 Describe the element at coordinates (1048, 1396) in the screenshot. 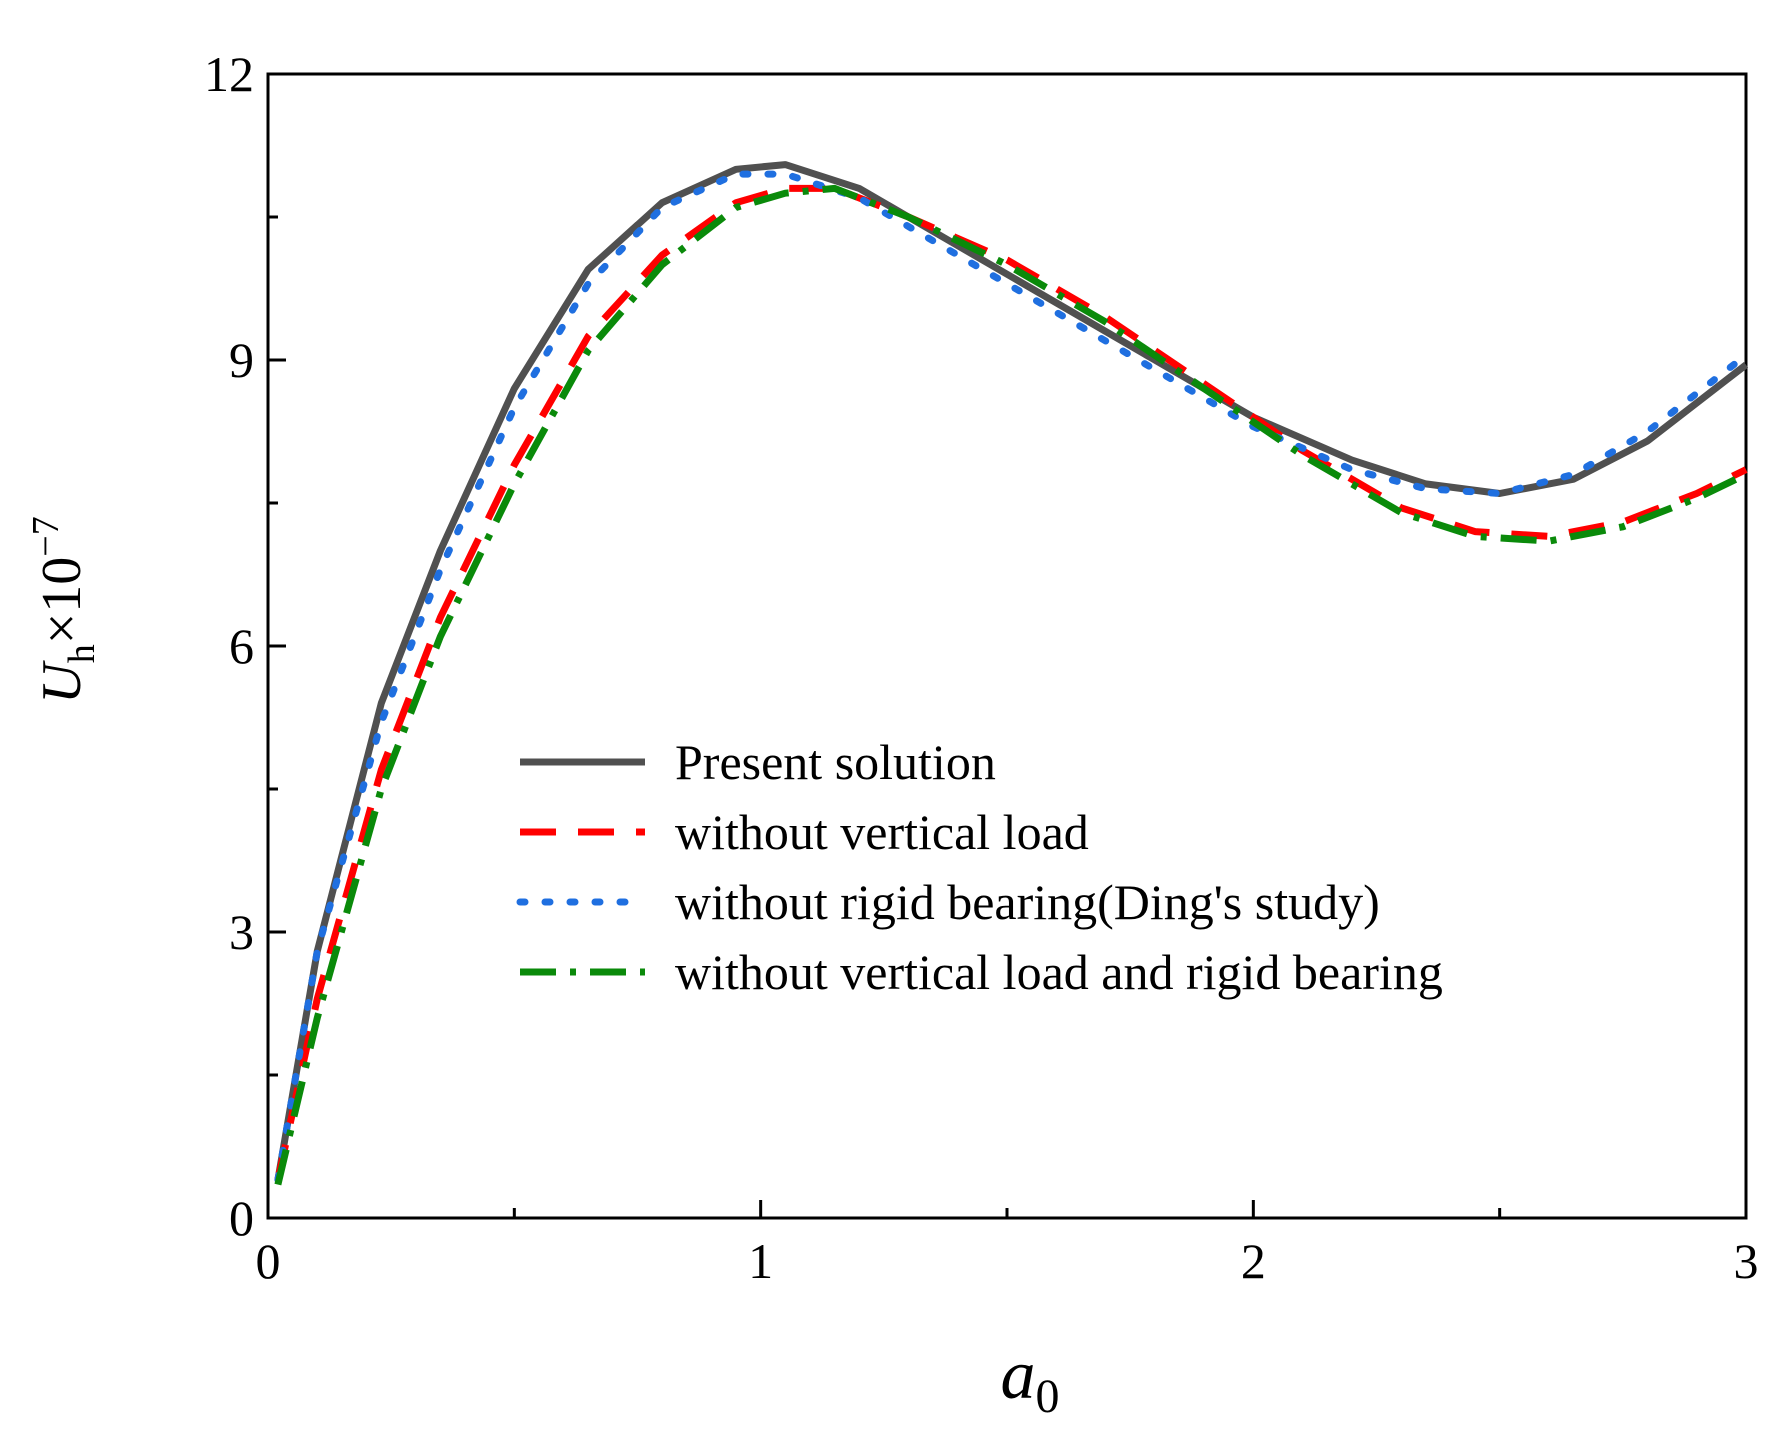

I see `x-axis-title-sub: 0` at that location.